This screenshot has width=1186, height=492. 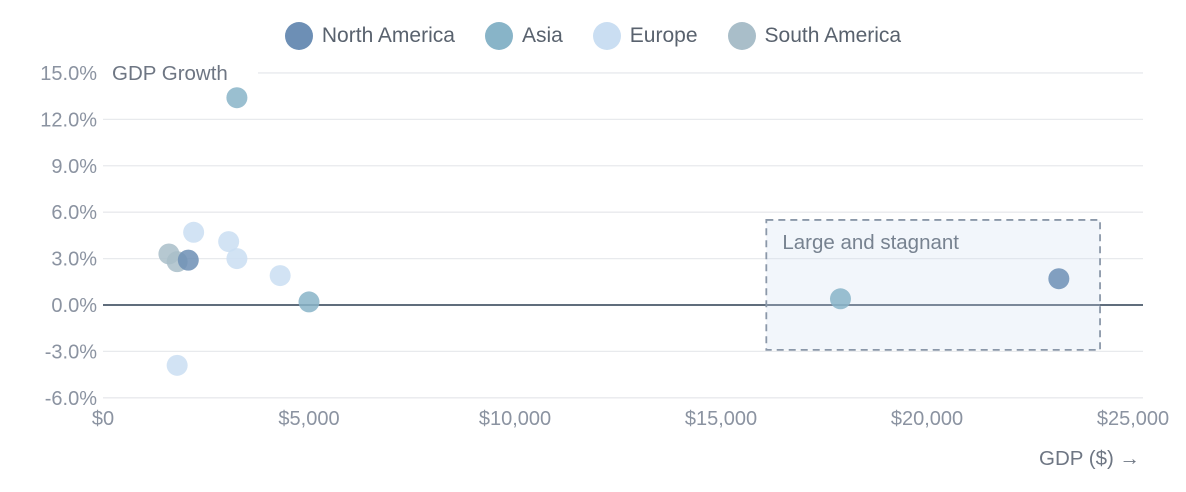 I want to click on annotation-box, so click(x=933, y=285).